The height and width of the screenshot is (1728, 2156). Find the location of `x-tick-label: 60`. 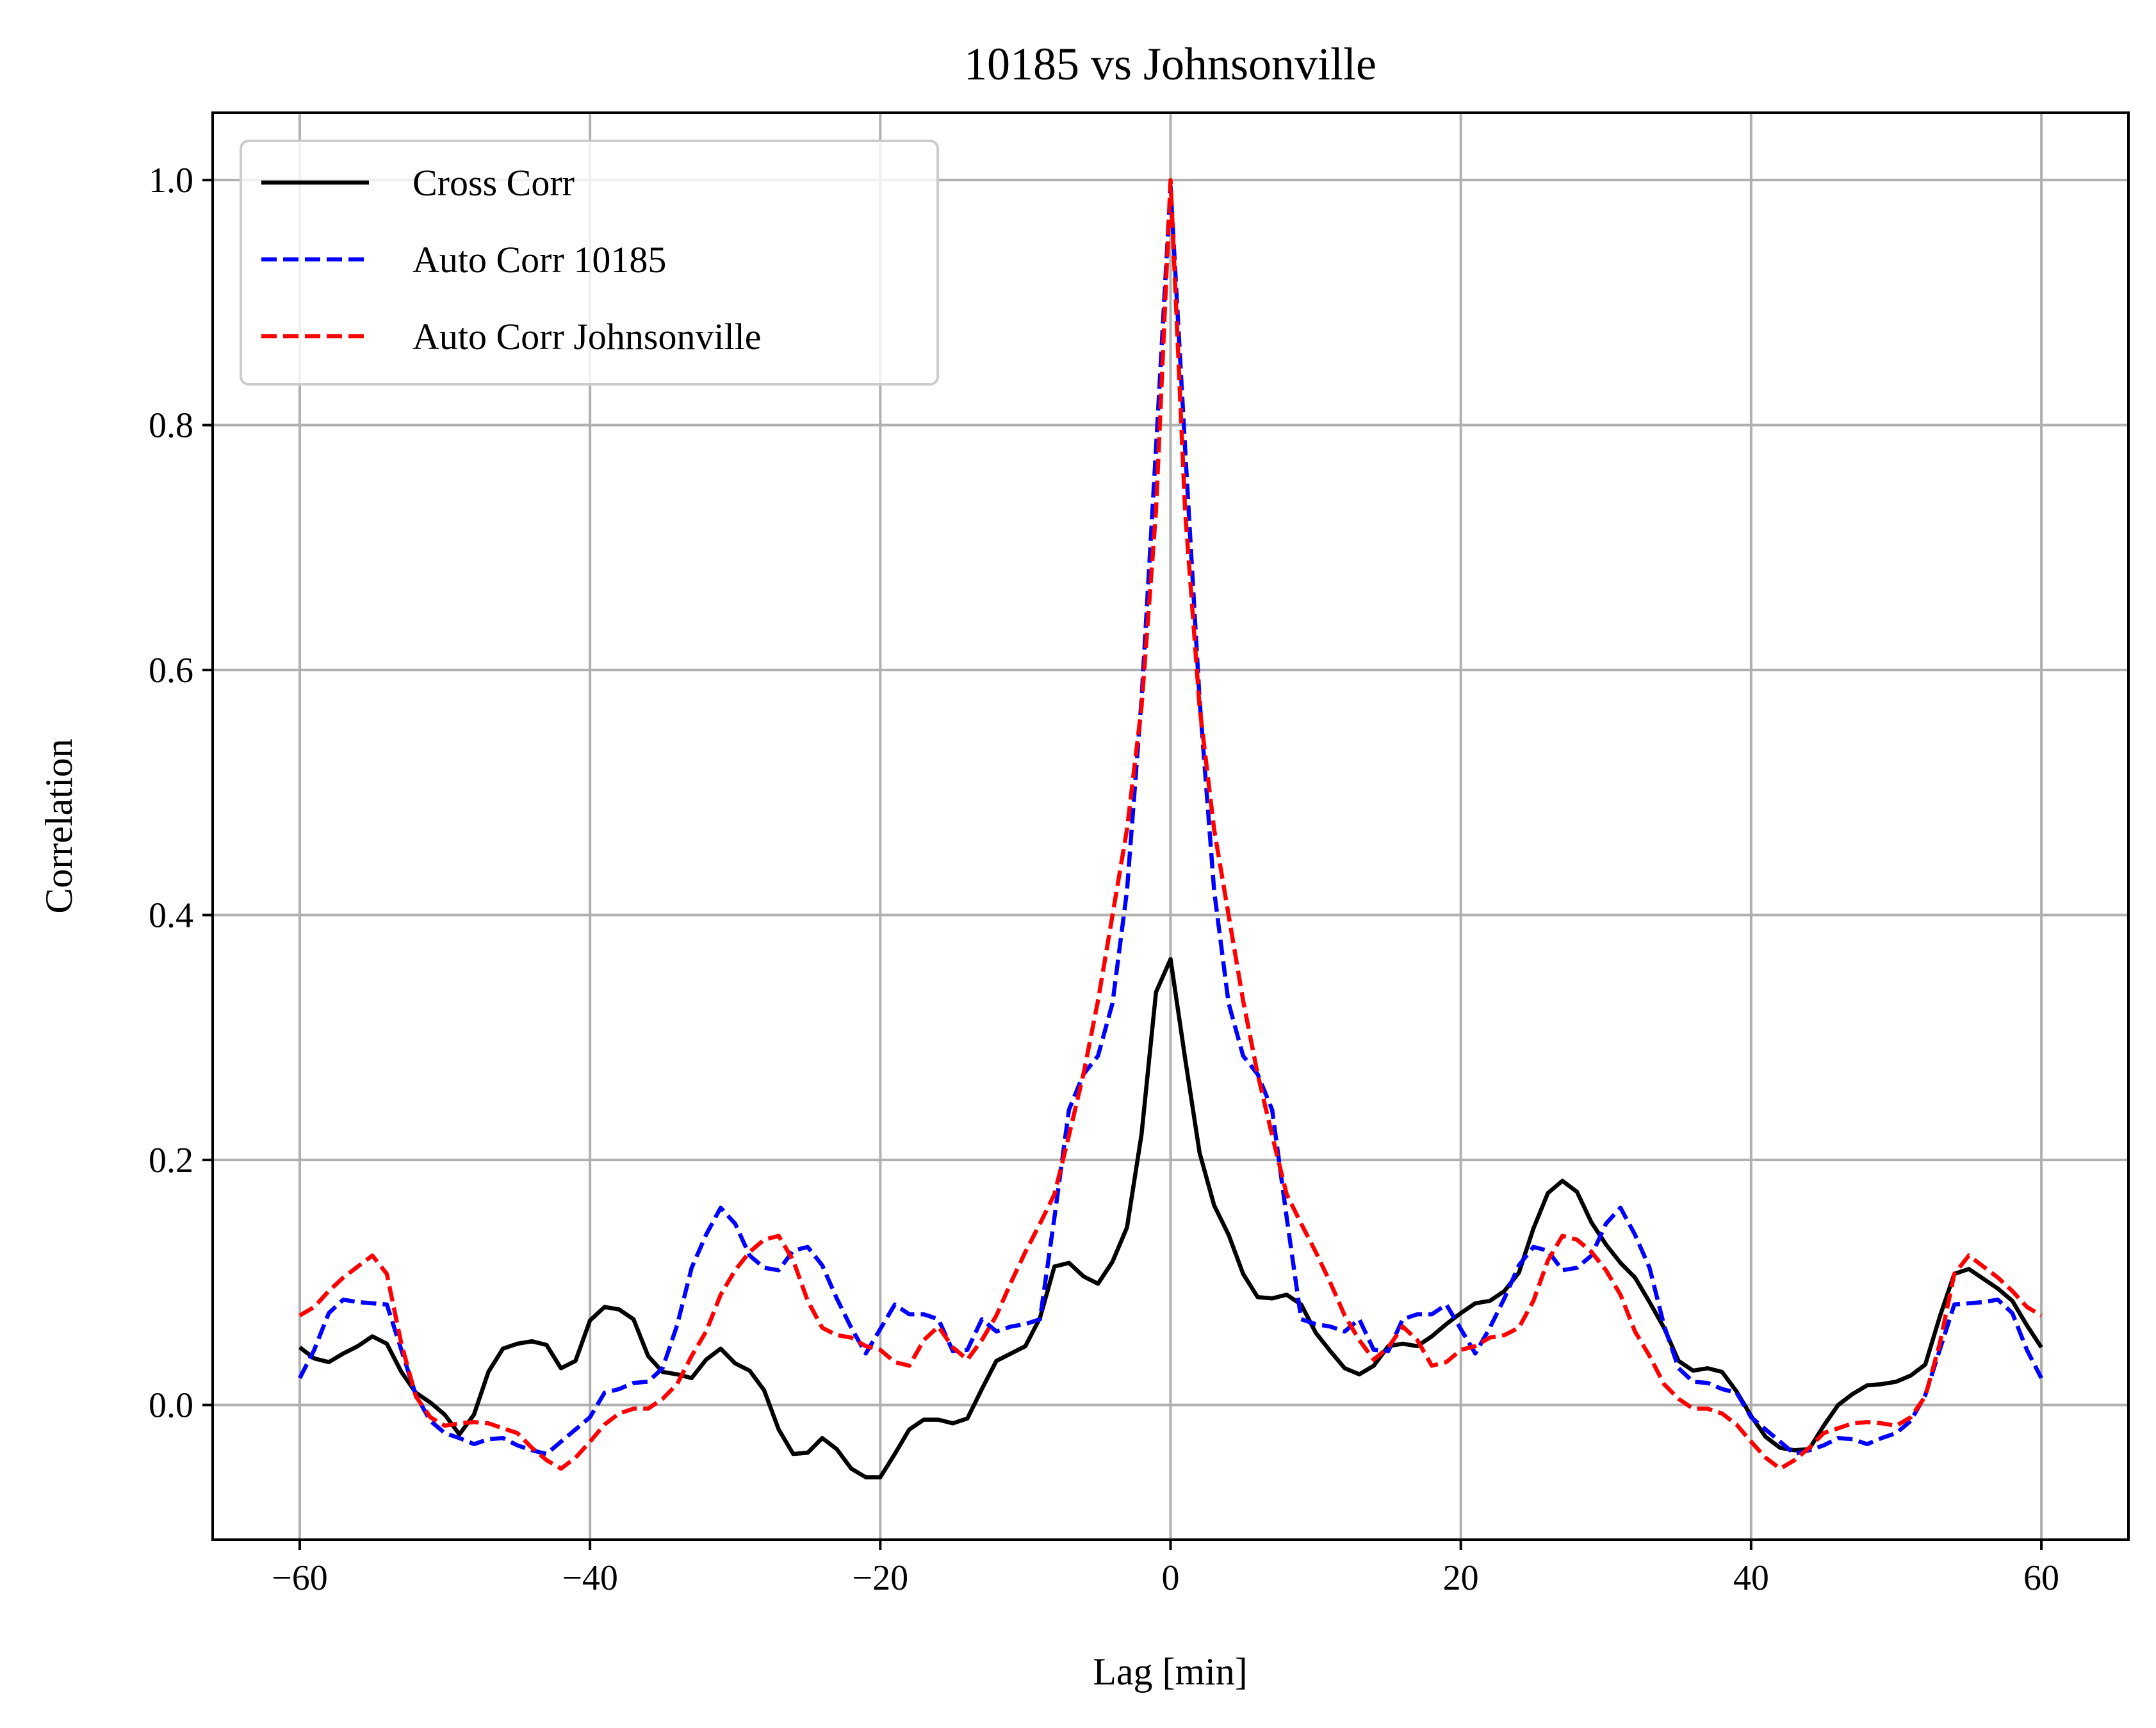

x-tick-label: 60 is located at coordinates (2041, 1578).